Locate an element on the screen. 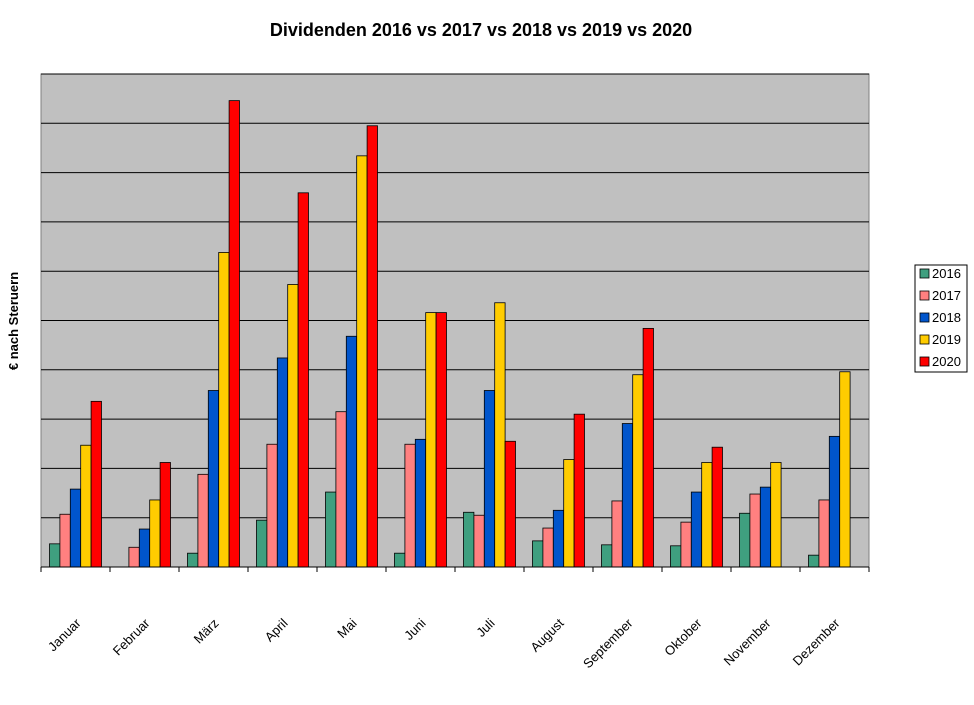 The height and width of the screenshot is (705, 974). x-tick-label: August is located at coordinates (546, 634).